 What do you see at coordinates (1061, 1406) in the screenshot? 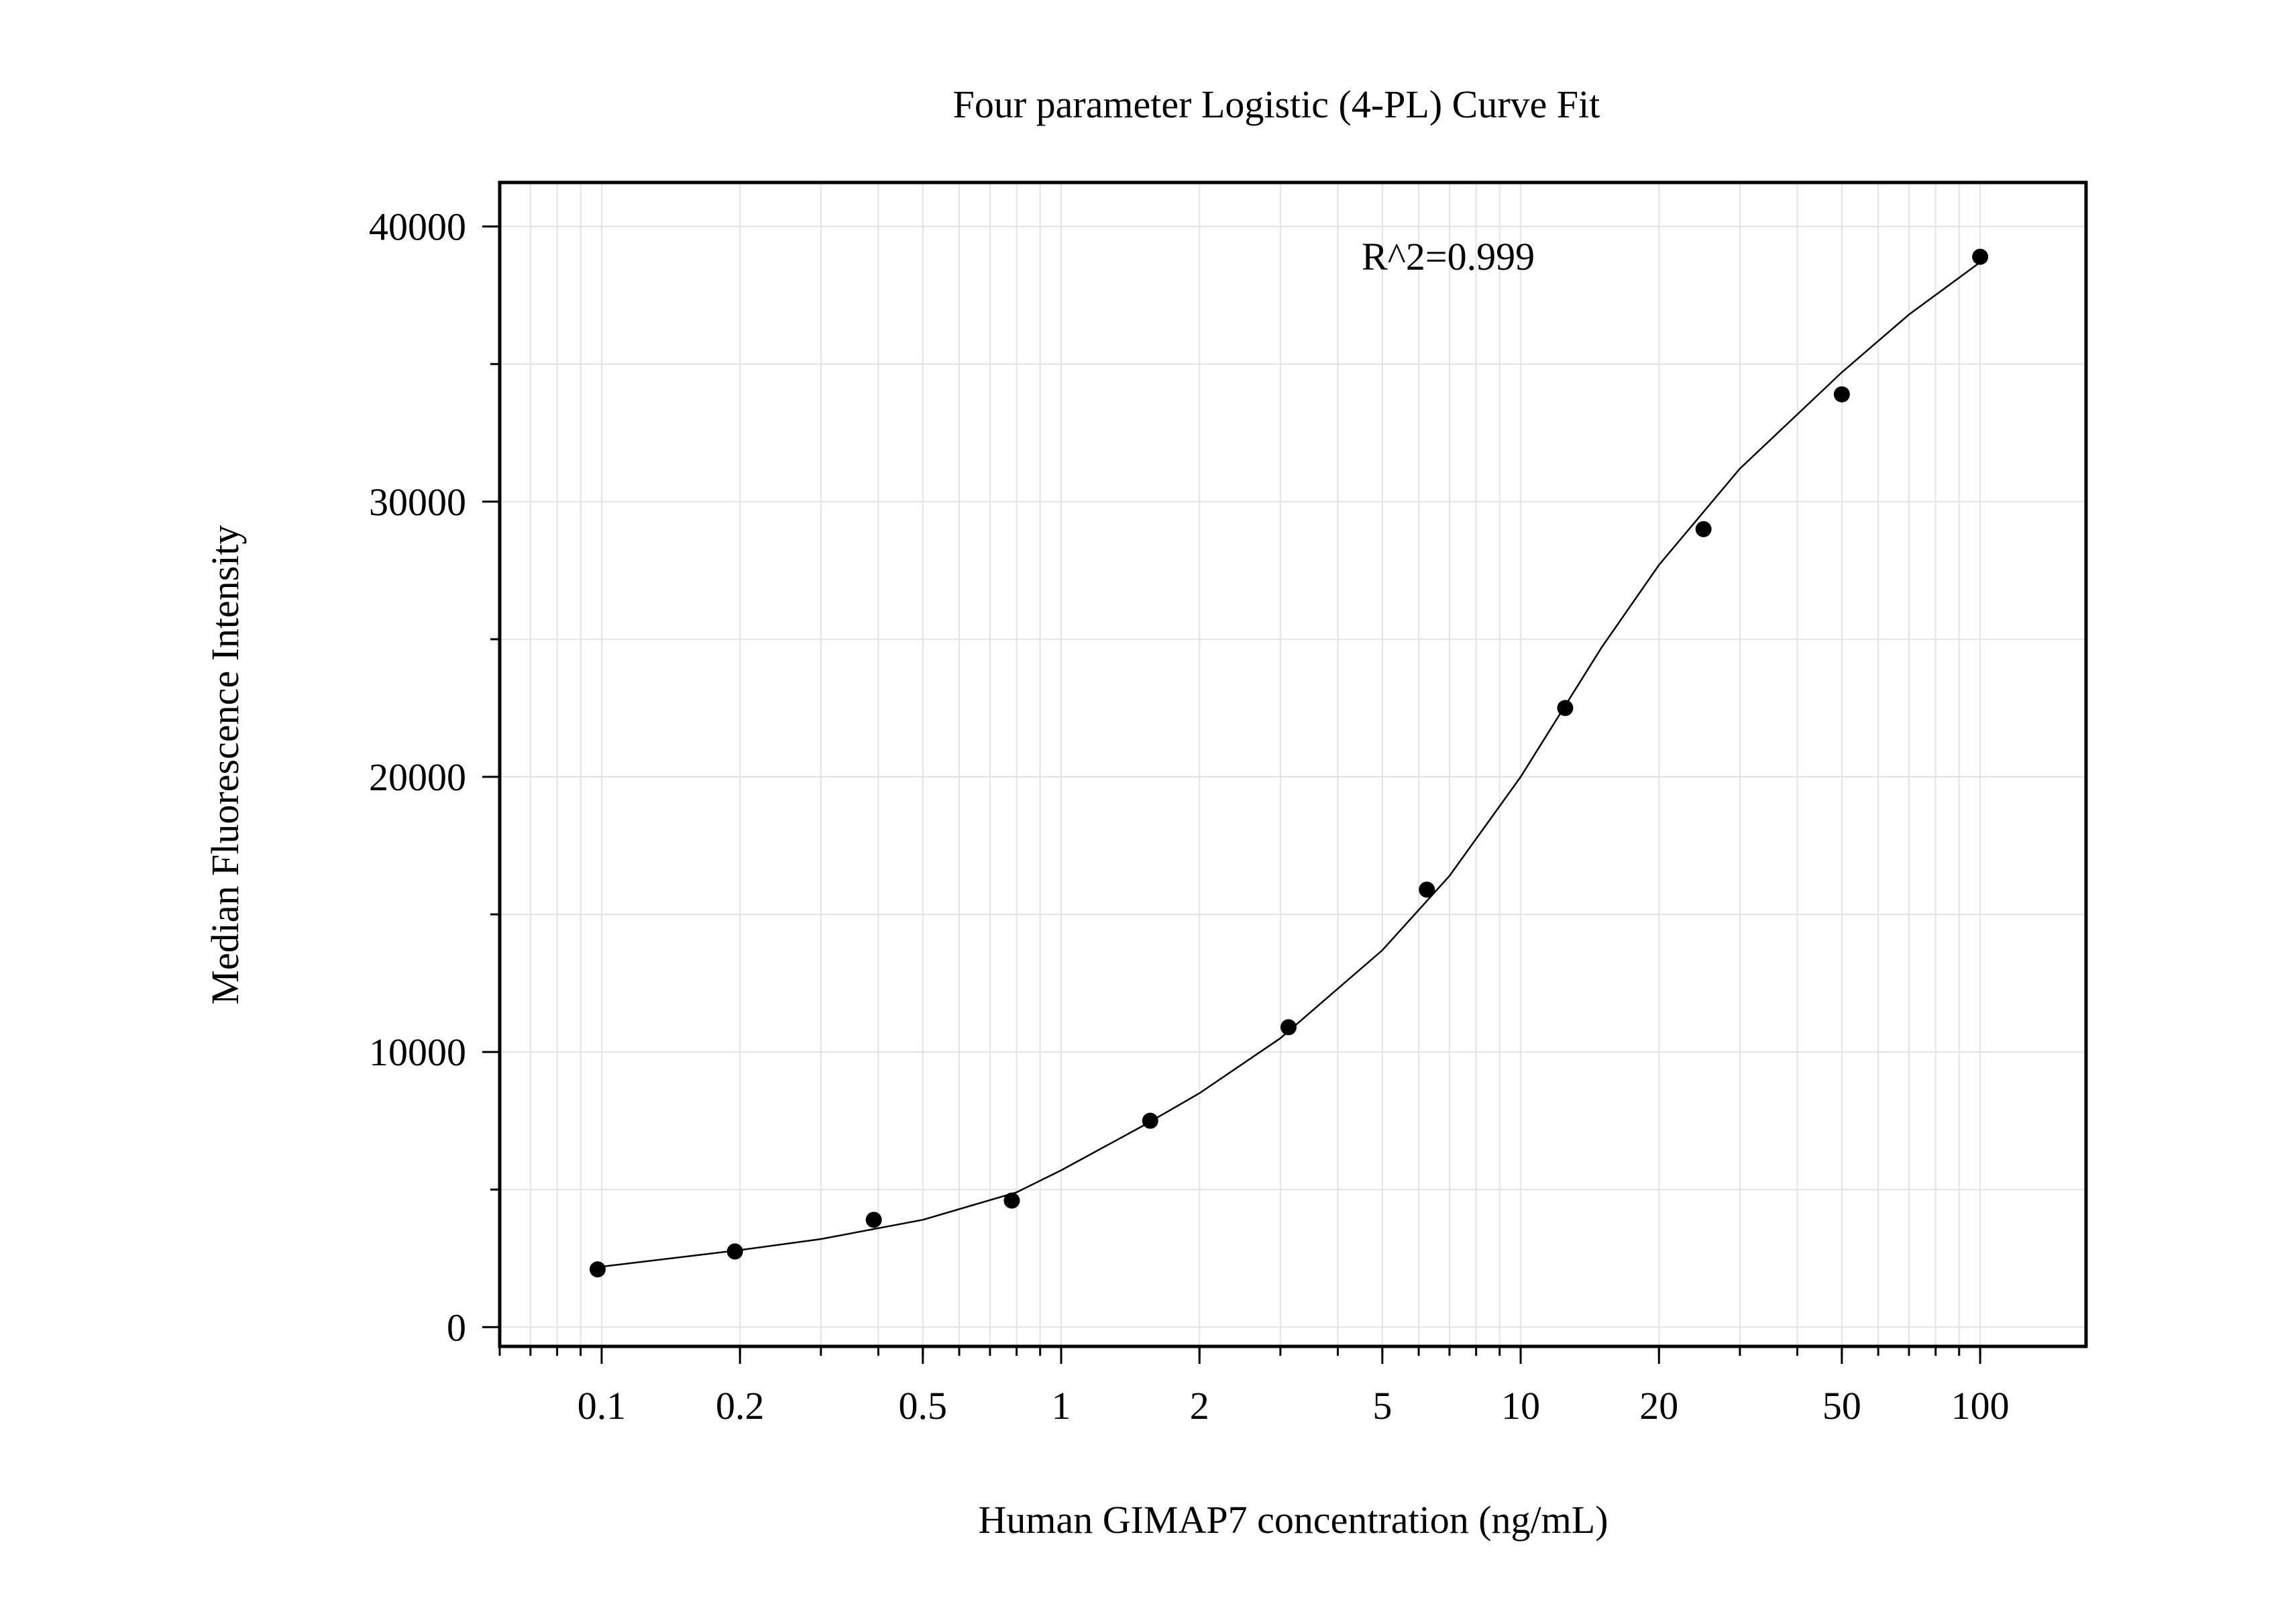
I see `x-tick-label: 1` at bounding box center [1061, 1406].